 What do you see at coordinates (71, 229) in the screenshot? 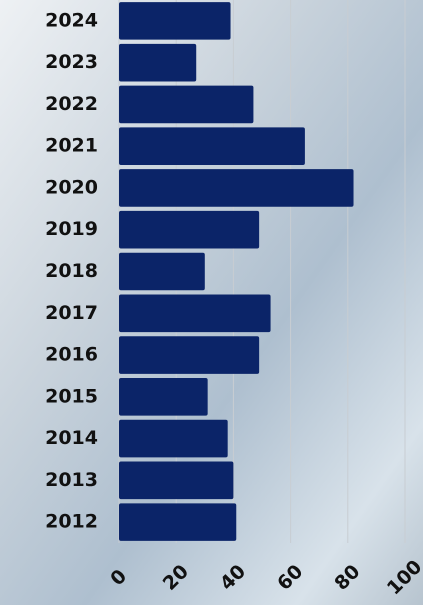
I see `y-tick-label: 2019` at bounding box center [71, 229].